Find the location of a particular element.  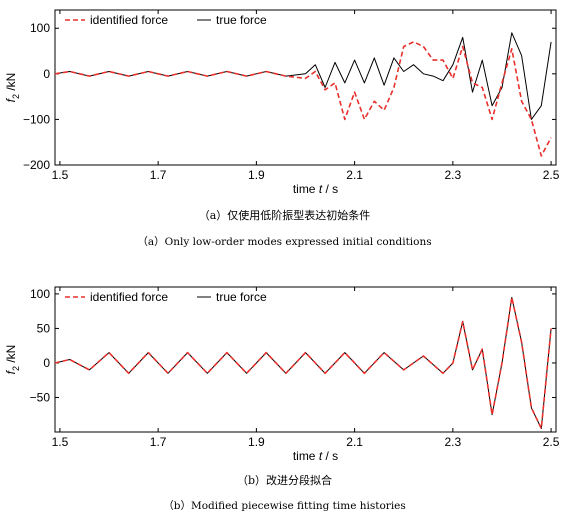

y-tick-label: 50 is located at coordinates (44, 328).